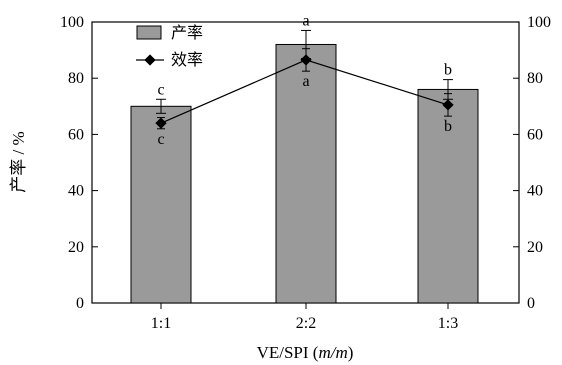 Image resolution: width=562 pixels, height=365 pixels. Describe the element at coordinates (306, 323) in the screenshot. I see `x-tick-label: 2:2` at that location.